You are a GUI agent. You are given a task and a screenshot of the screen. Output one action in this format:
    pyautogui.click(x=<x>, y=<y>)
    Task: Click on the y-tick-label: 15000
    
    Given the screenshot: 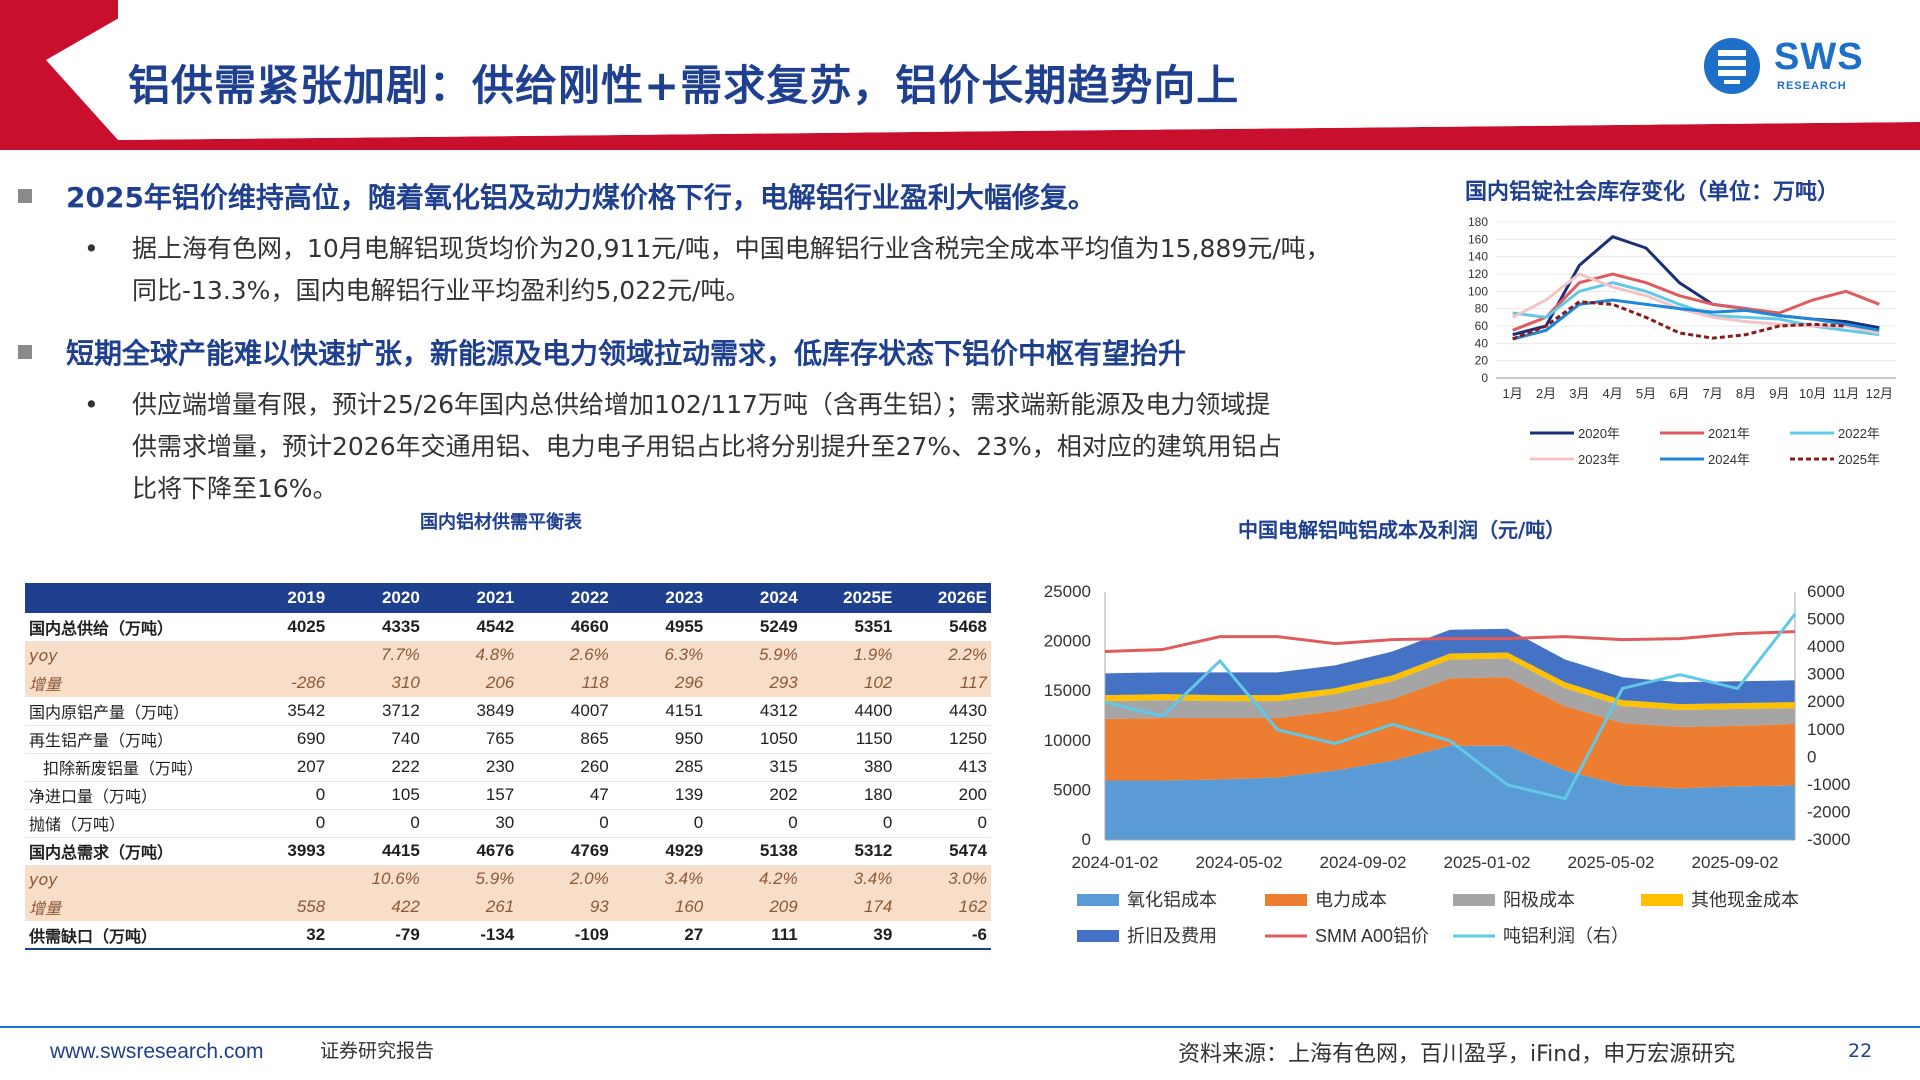 What is the action you would take?
    pyautogui.click(x=1067, y=690)
    